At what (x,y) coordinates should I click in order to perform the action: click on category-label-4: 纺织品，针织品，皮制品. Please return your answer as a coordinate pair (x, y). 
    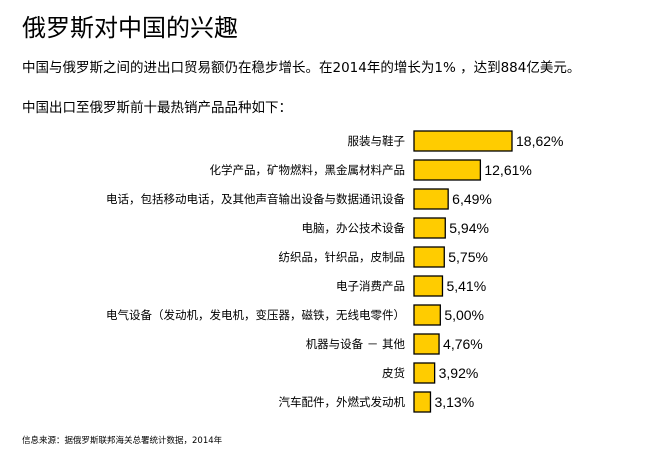
    Looking at the image, I should click on (342, 257).